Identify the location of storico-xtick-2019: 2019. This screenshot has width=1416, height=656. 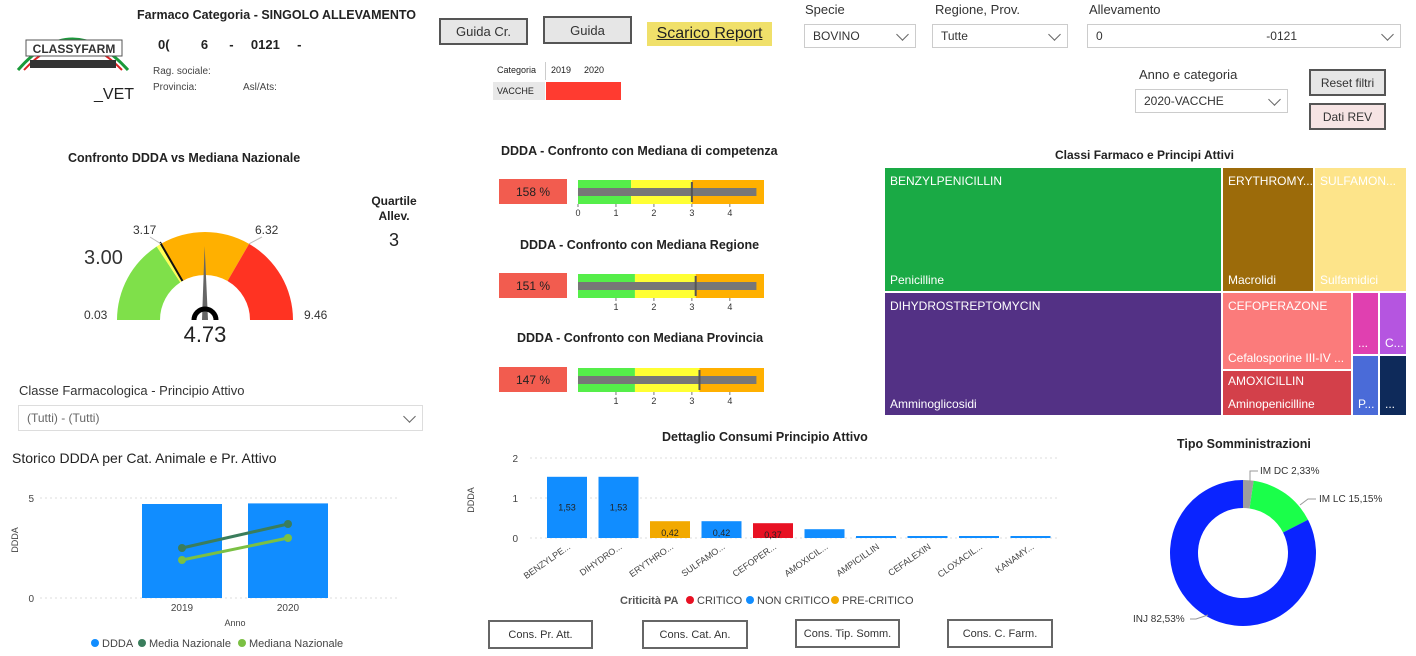
(182, 608).